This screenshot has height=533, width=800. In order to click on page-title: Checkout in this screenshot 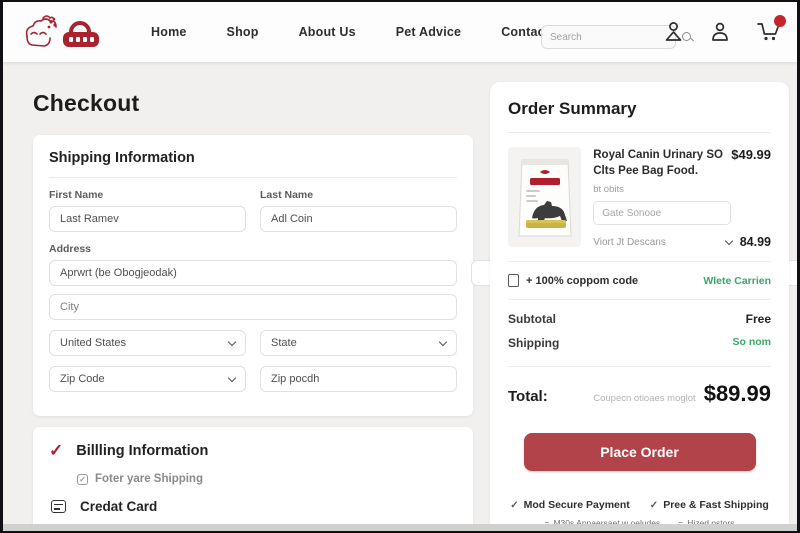, I will do `click(86, 103)`.